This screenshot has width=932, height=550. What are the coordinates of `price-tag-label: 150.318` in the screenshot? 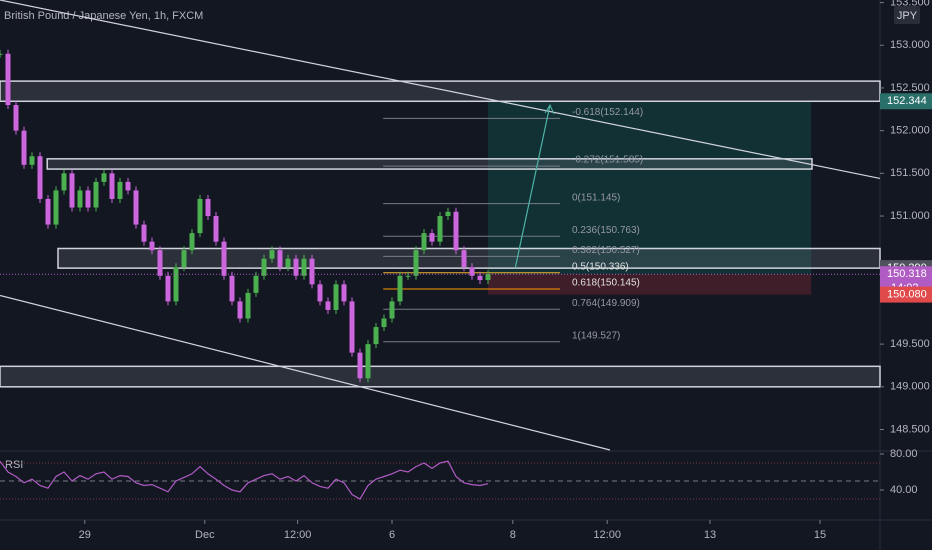 It's located at (907, 274).